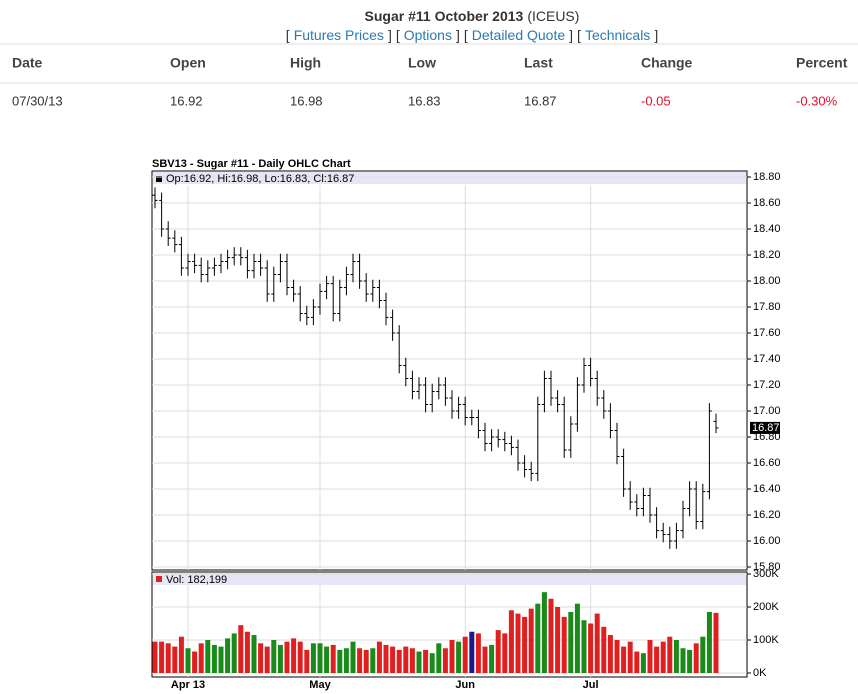  Describe the element at coordinates (251, 164) in the screenshot. I see `chart-title: SBV13 - Sugar #11 - Daily OHLC Chart` at that location.